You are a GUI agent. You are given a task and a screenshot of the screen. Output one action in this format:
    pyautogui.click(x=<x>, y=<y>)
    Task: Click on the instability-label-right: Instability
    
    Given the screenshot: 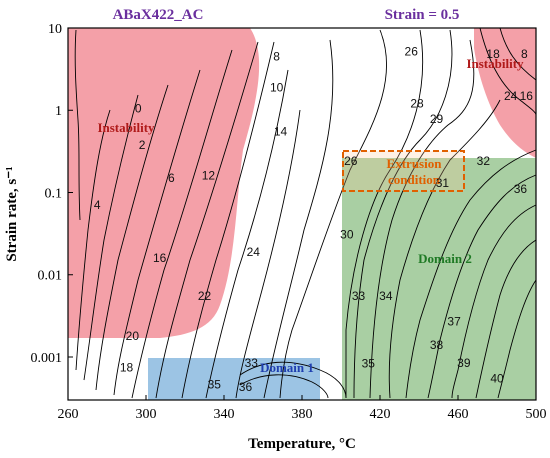 What is the action you would take?
    pyautogui.click(x=495, y=63)
    